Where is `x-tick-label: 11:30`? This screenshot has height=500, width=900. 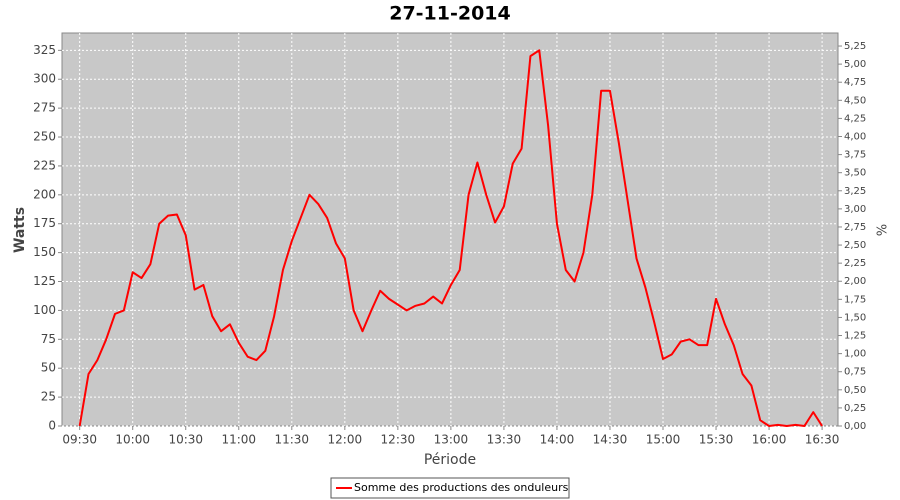 x-tick-label: 11:30 is located at coordinates (291, 440).